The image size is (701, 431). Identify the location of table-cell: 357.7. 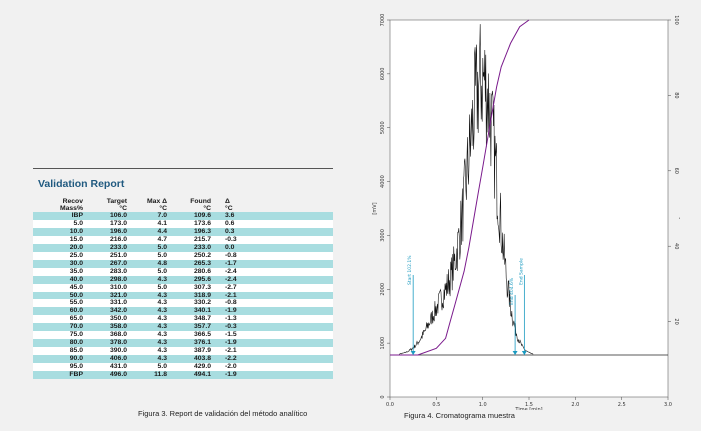
(193, 327).